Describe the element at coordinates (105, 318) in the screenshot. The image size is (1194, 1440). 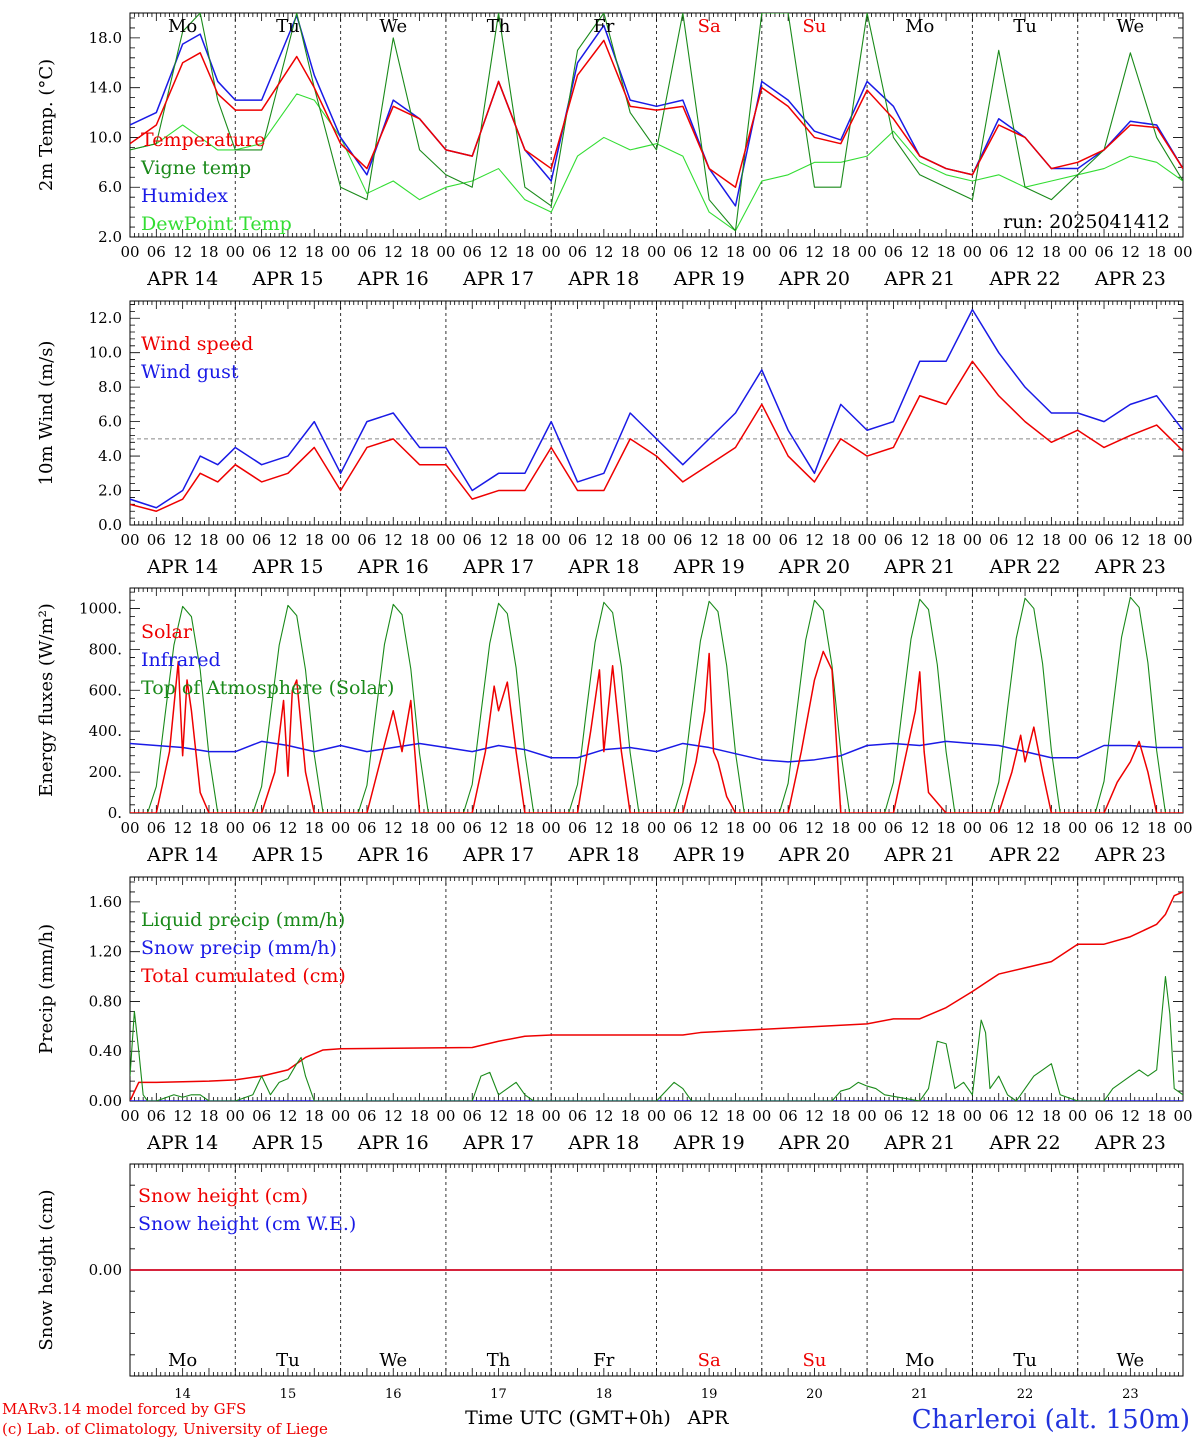
I see `y-tick-label: 12.0` at that location.